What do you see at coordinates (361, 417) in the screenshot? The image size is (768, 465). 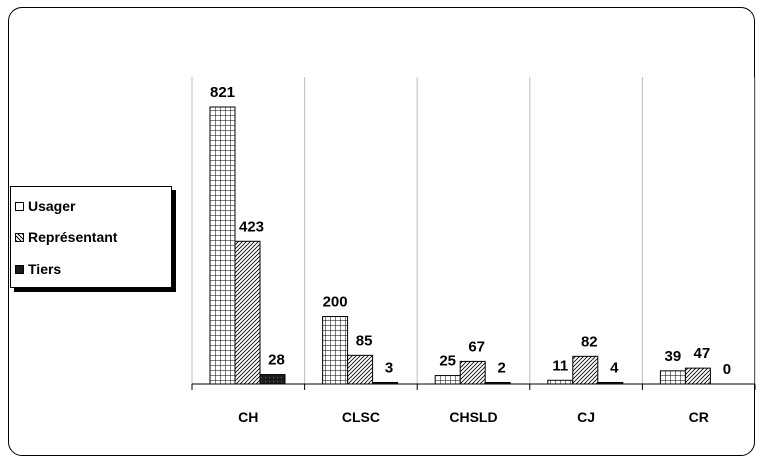 I see `category-label: CLSC` at bounding box center [361, 417].